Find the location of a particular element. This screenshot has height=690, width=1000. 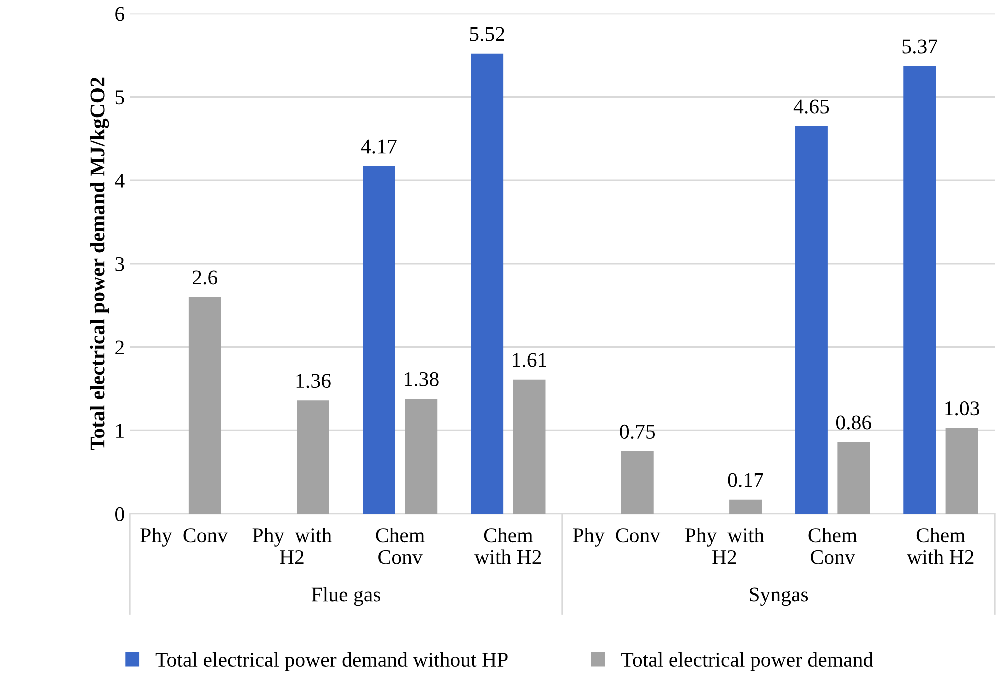

text: Syngas is located at coordinates (779, 597).